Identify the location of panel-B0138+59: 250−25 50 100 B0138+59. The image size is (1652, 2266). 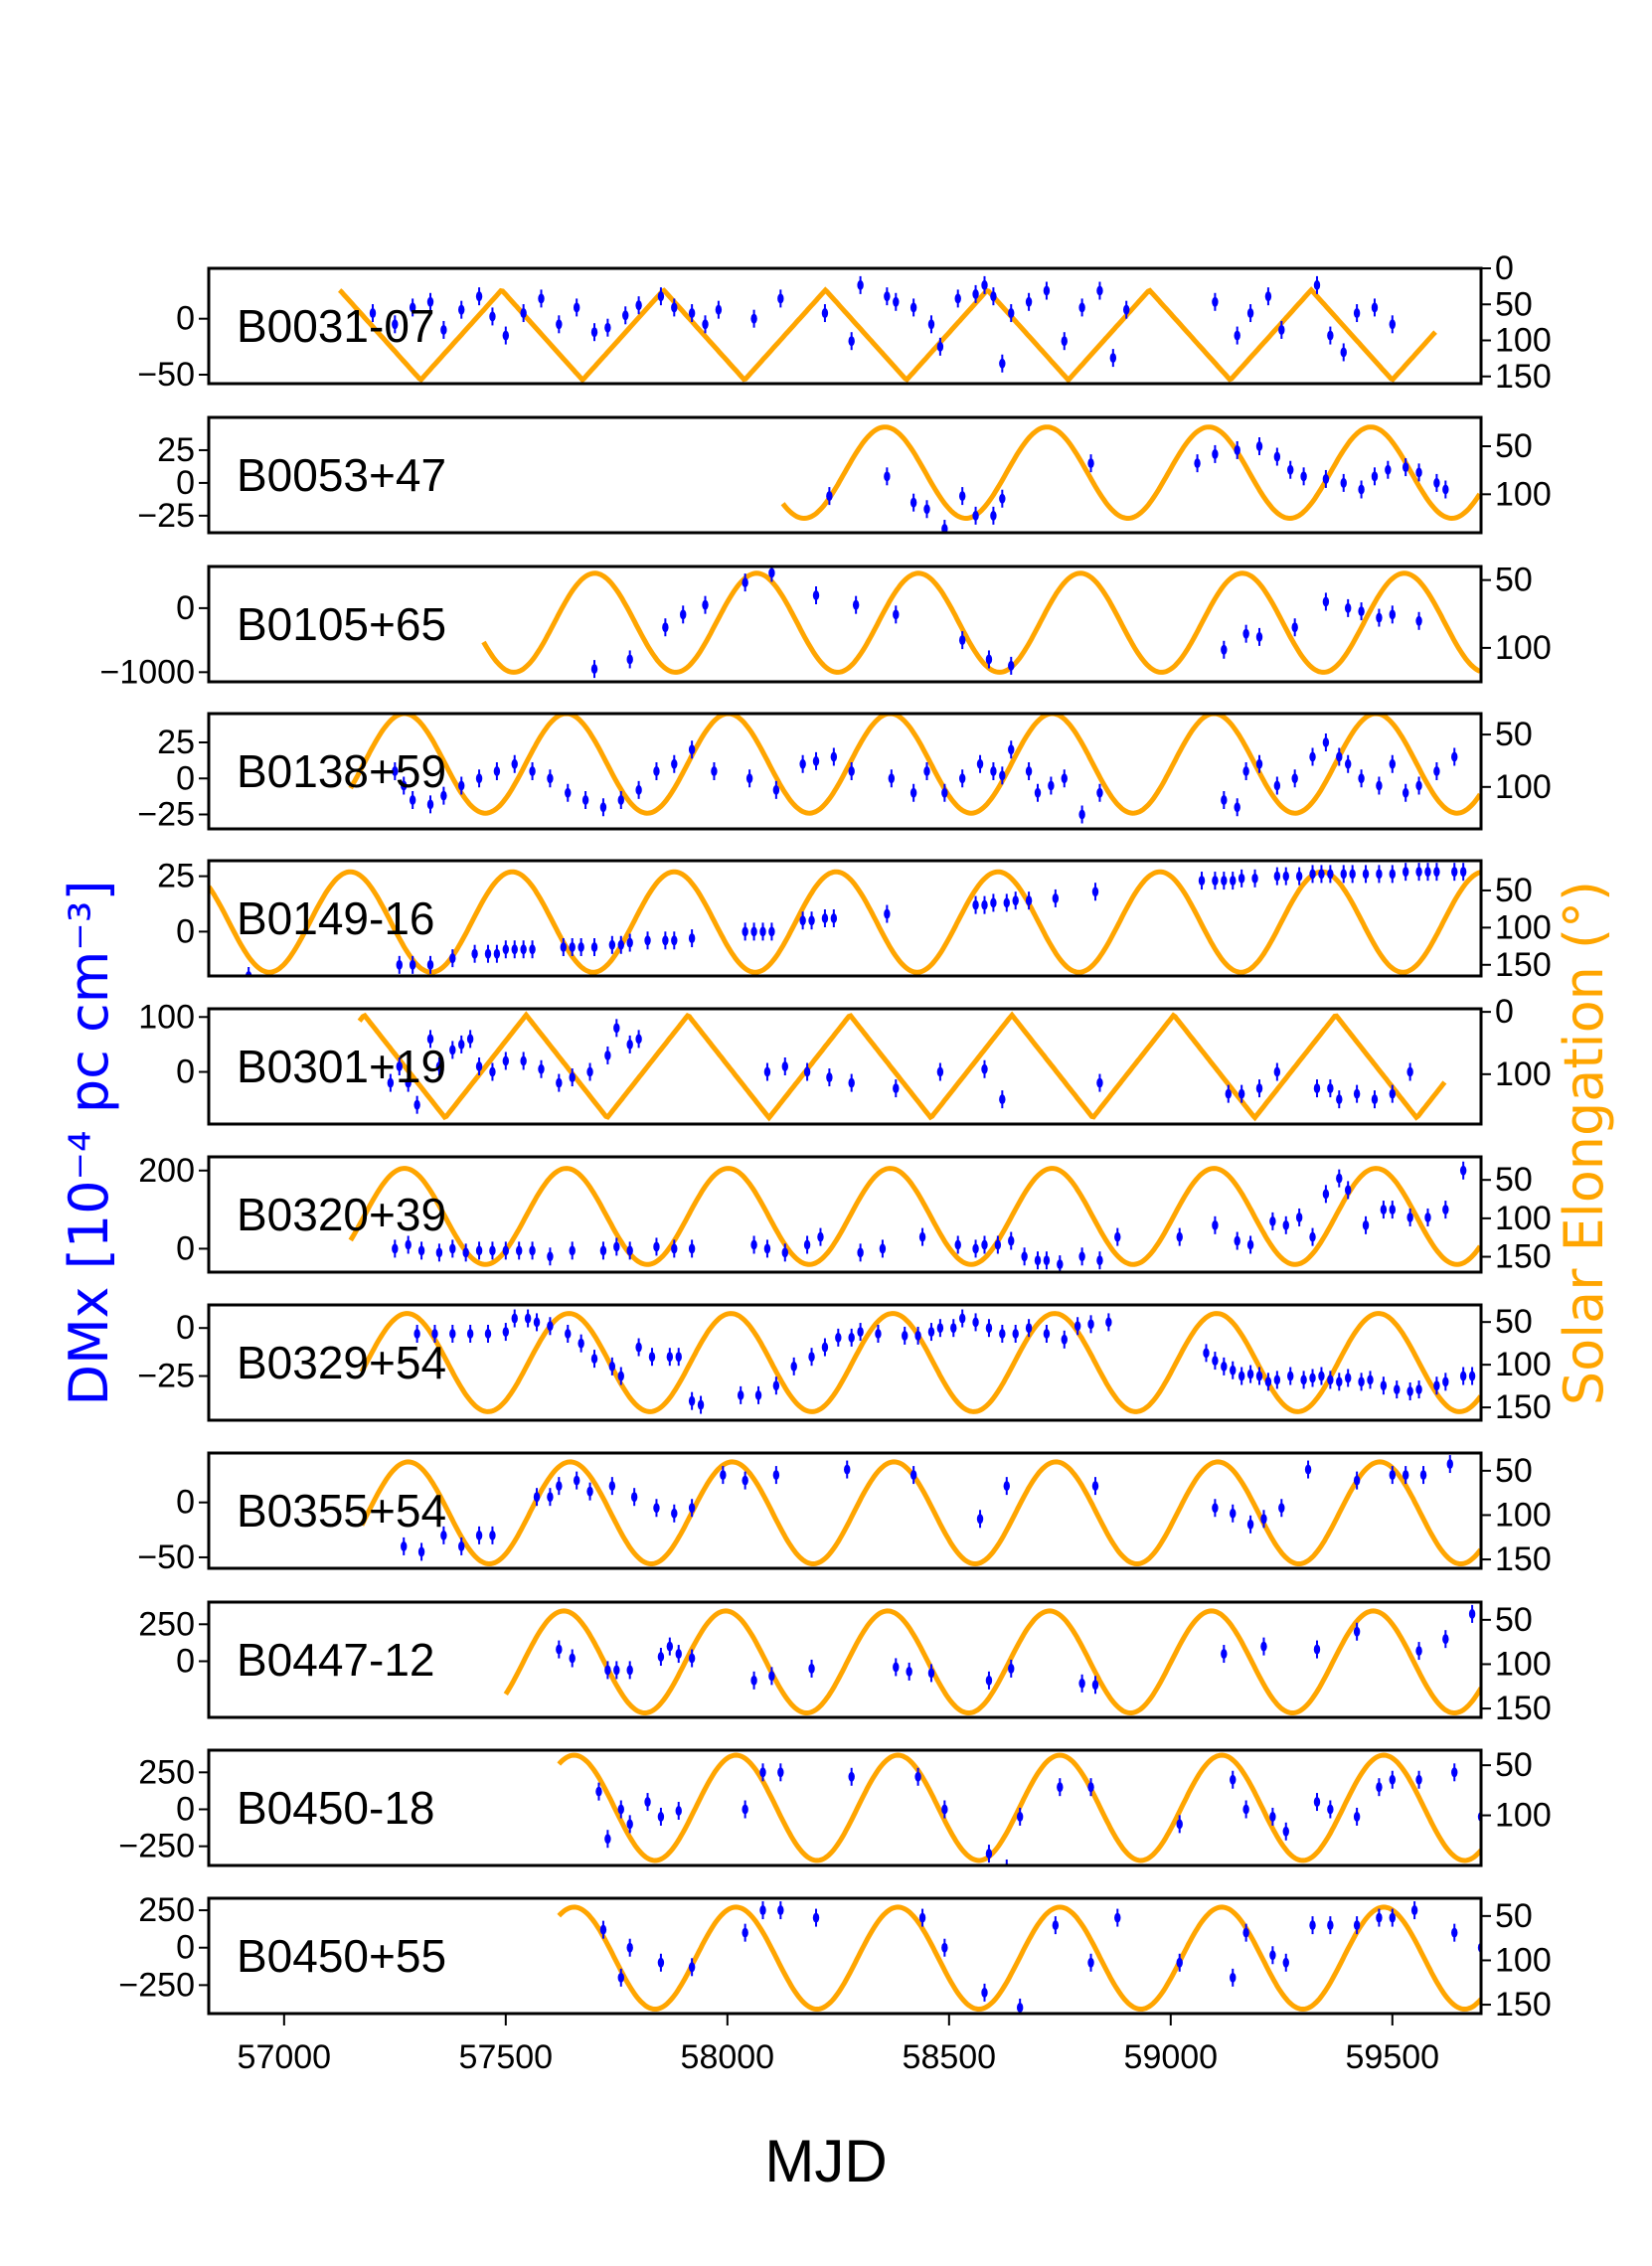
(844, 773).